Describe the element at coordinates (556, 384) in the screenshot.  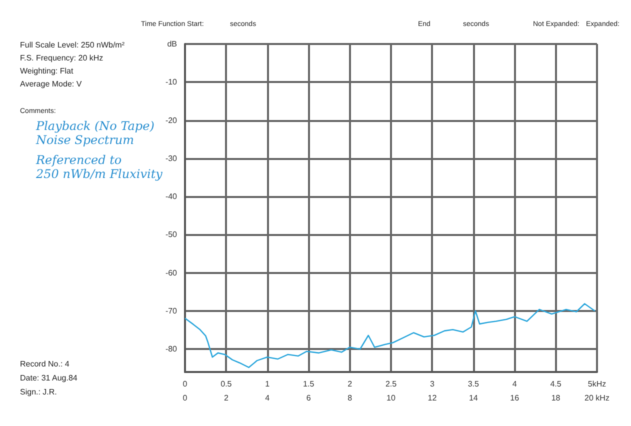
I see `x2-tick-label: 4.5` at that location.